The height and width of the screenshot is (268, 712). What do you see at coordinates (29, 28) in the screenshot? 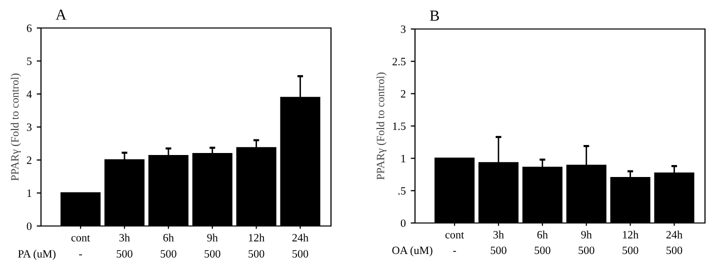
I see `y-tick-label: 6` at bounding box center [29, 28].